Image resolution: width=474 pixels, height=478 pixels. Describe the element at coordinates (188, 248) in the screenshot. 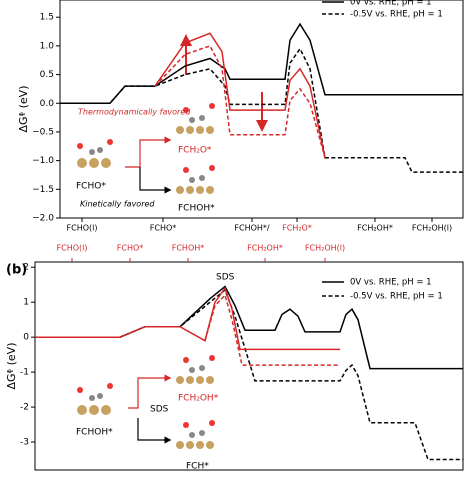

I see `x2-tick-label: FCHOH*` at that location.